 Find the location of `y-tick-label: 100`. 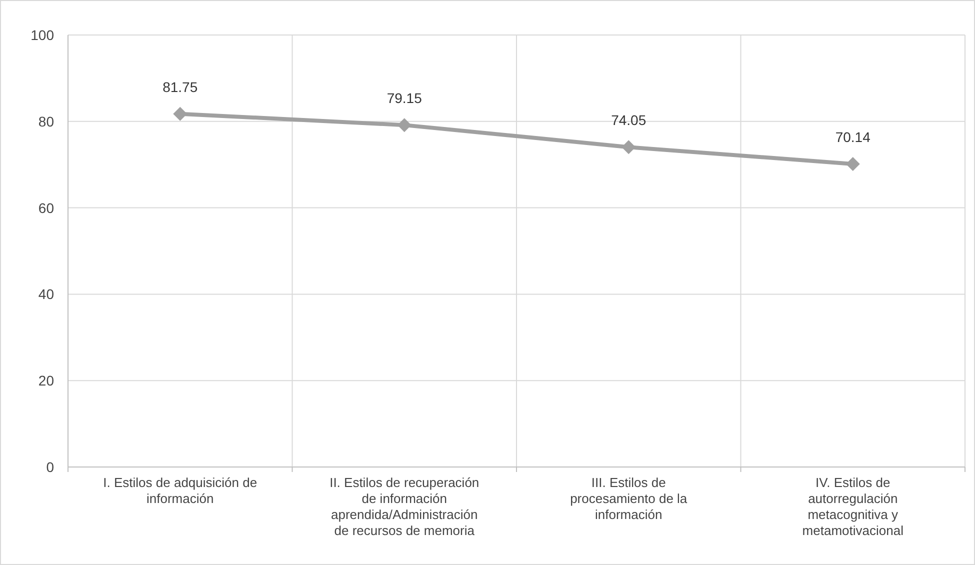

y-tick-label: 100 is located at coordinates (42, 35).